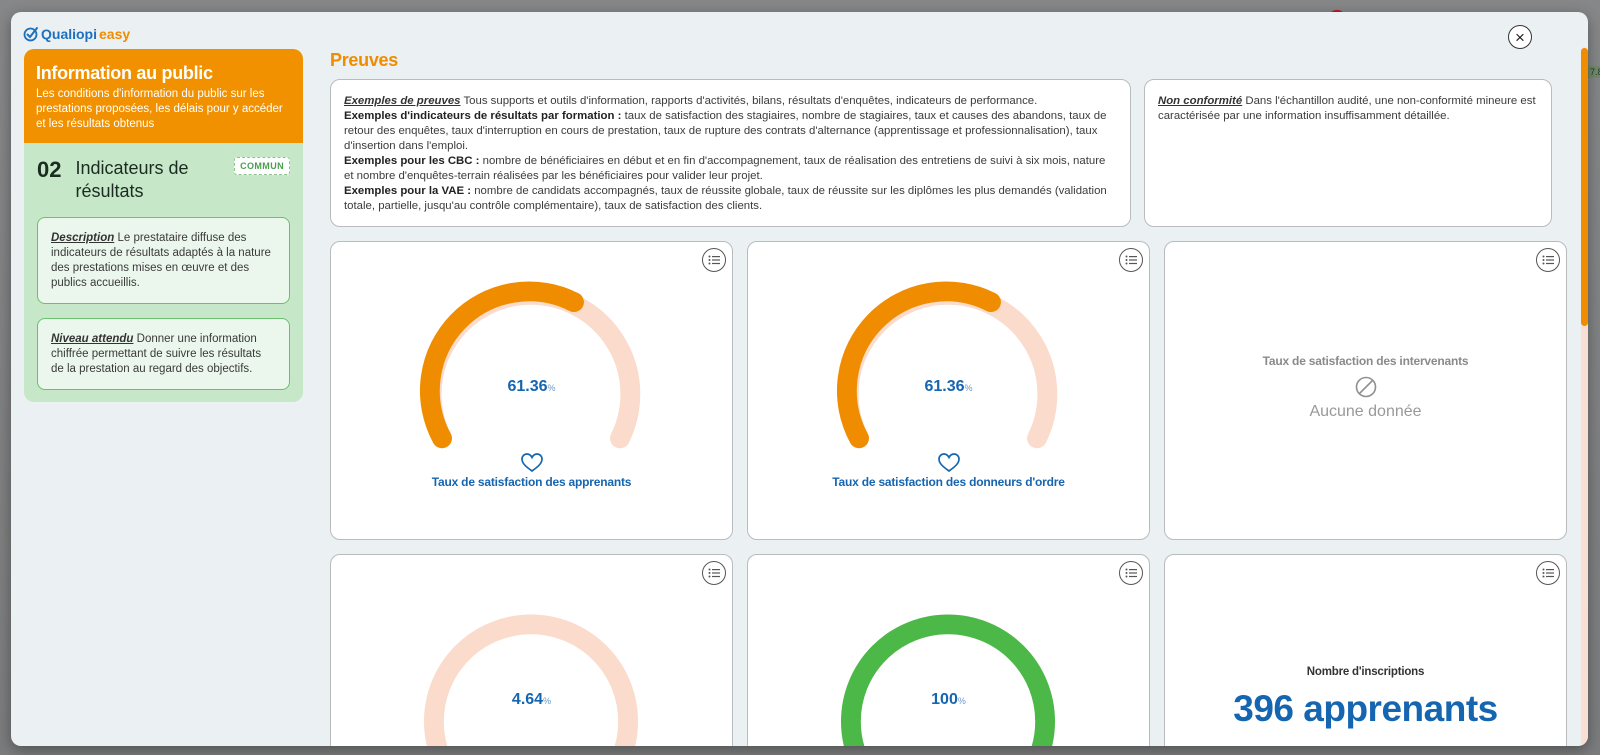 The image size is (1600, 755). What do you see at coordinates (402, 101) in the screenshot?
I see `examples-lead-label: Exemples de preuves` at bounding box center [402, 101].